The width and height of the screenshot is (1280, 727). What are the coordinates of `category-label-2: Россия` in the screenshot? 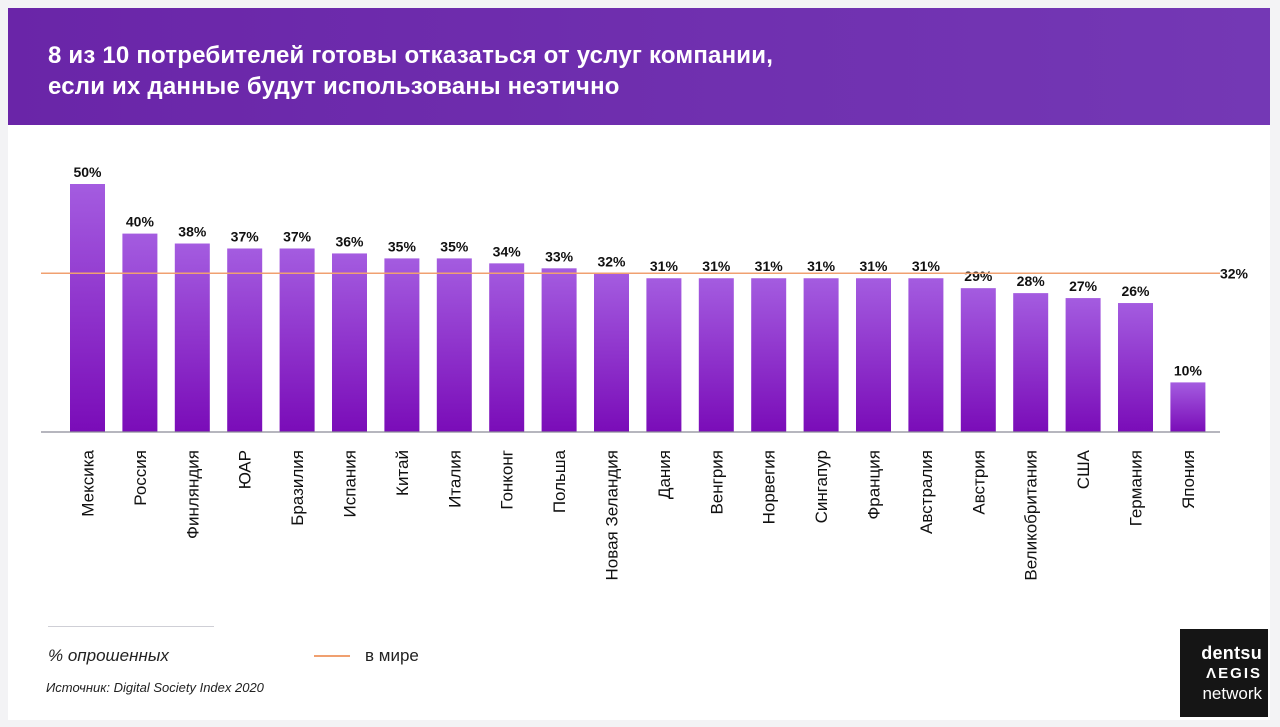 It's located at (140, 478).